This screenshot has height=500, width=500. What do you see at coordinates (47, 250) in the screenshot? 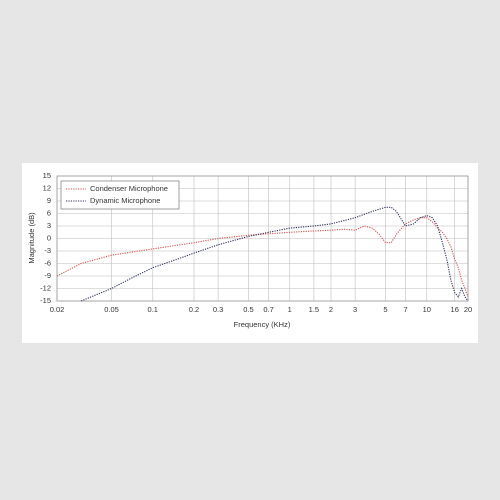
I see `y-tick-label: -3` at bounding box center [47, 250].